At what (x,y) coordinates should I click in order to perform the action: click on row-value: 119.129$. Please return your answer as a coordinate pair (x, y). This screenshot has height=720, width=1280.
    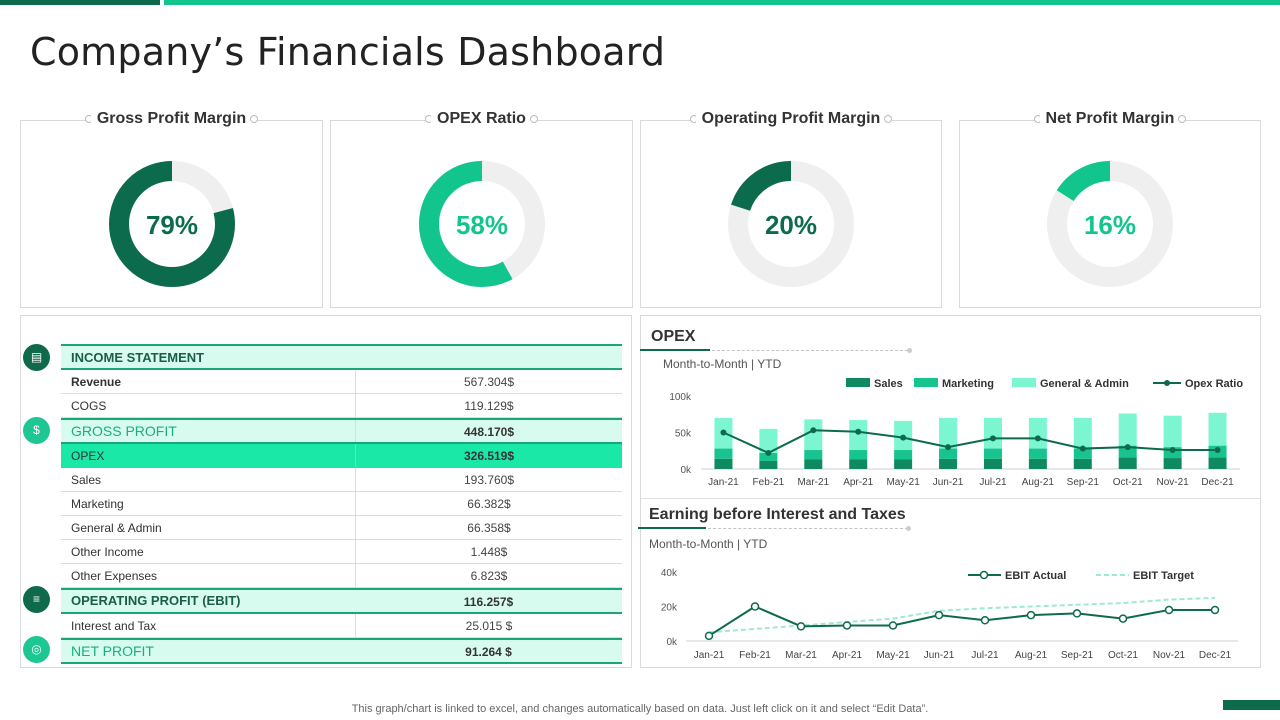
    Looking at the image, I should click on (488, 405).